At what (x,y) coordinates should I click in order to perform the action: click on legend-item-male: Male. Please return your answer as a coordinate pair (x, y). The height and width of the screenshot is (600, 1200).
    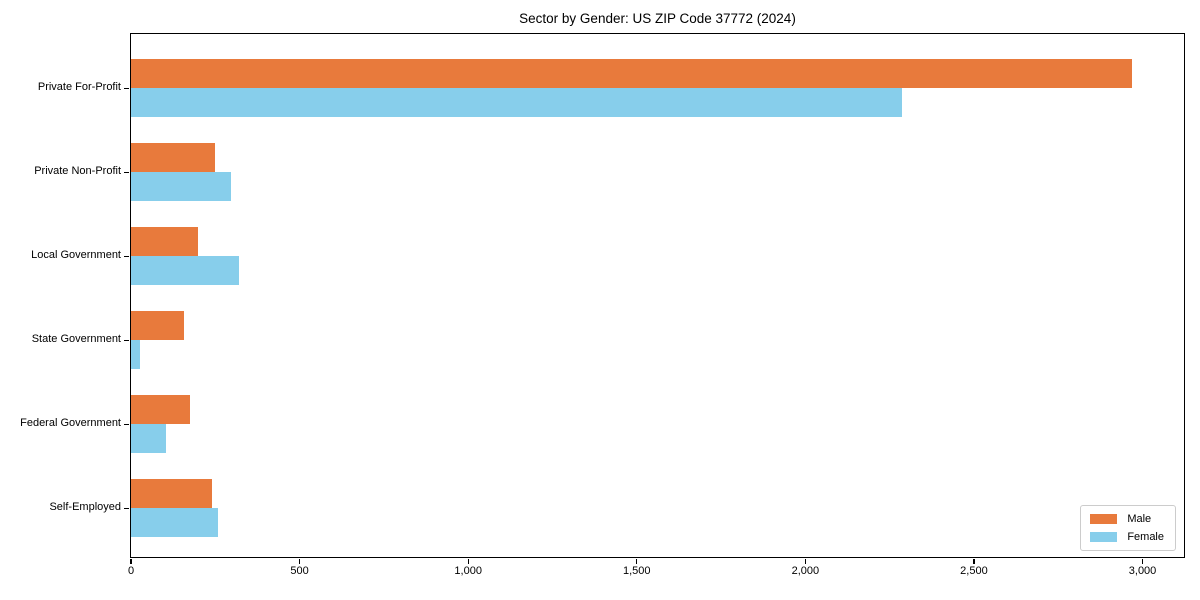
    Looking at the image, I should click on (1127, 519).